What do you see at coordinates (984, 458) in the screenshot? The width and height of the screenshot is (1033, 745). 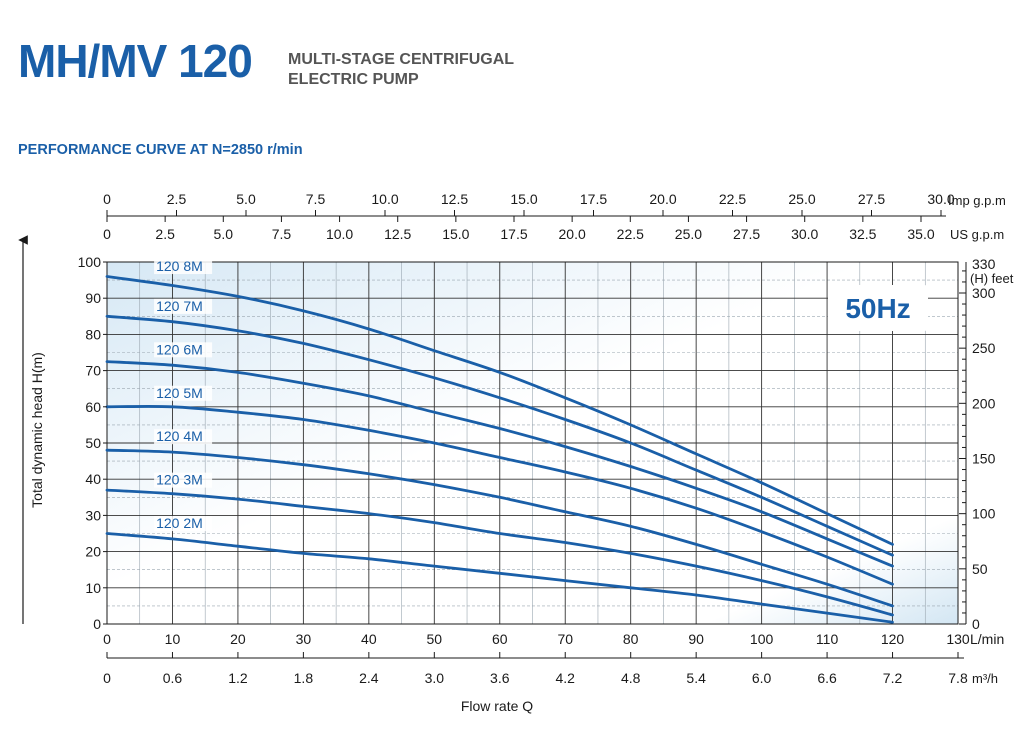 I see `feet-tick-label: 150` at bounding box center [984, 458].